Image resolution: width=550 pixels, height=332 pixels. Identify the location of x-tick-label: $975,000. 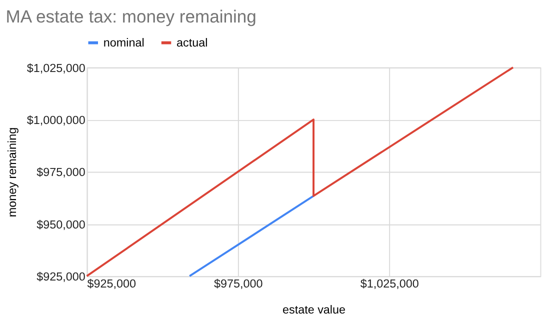
(239, 283).